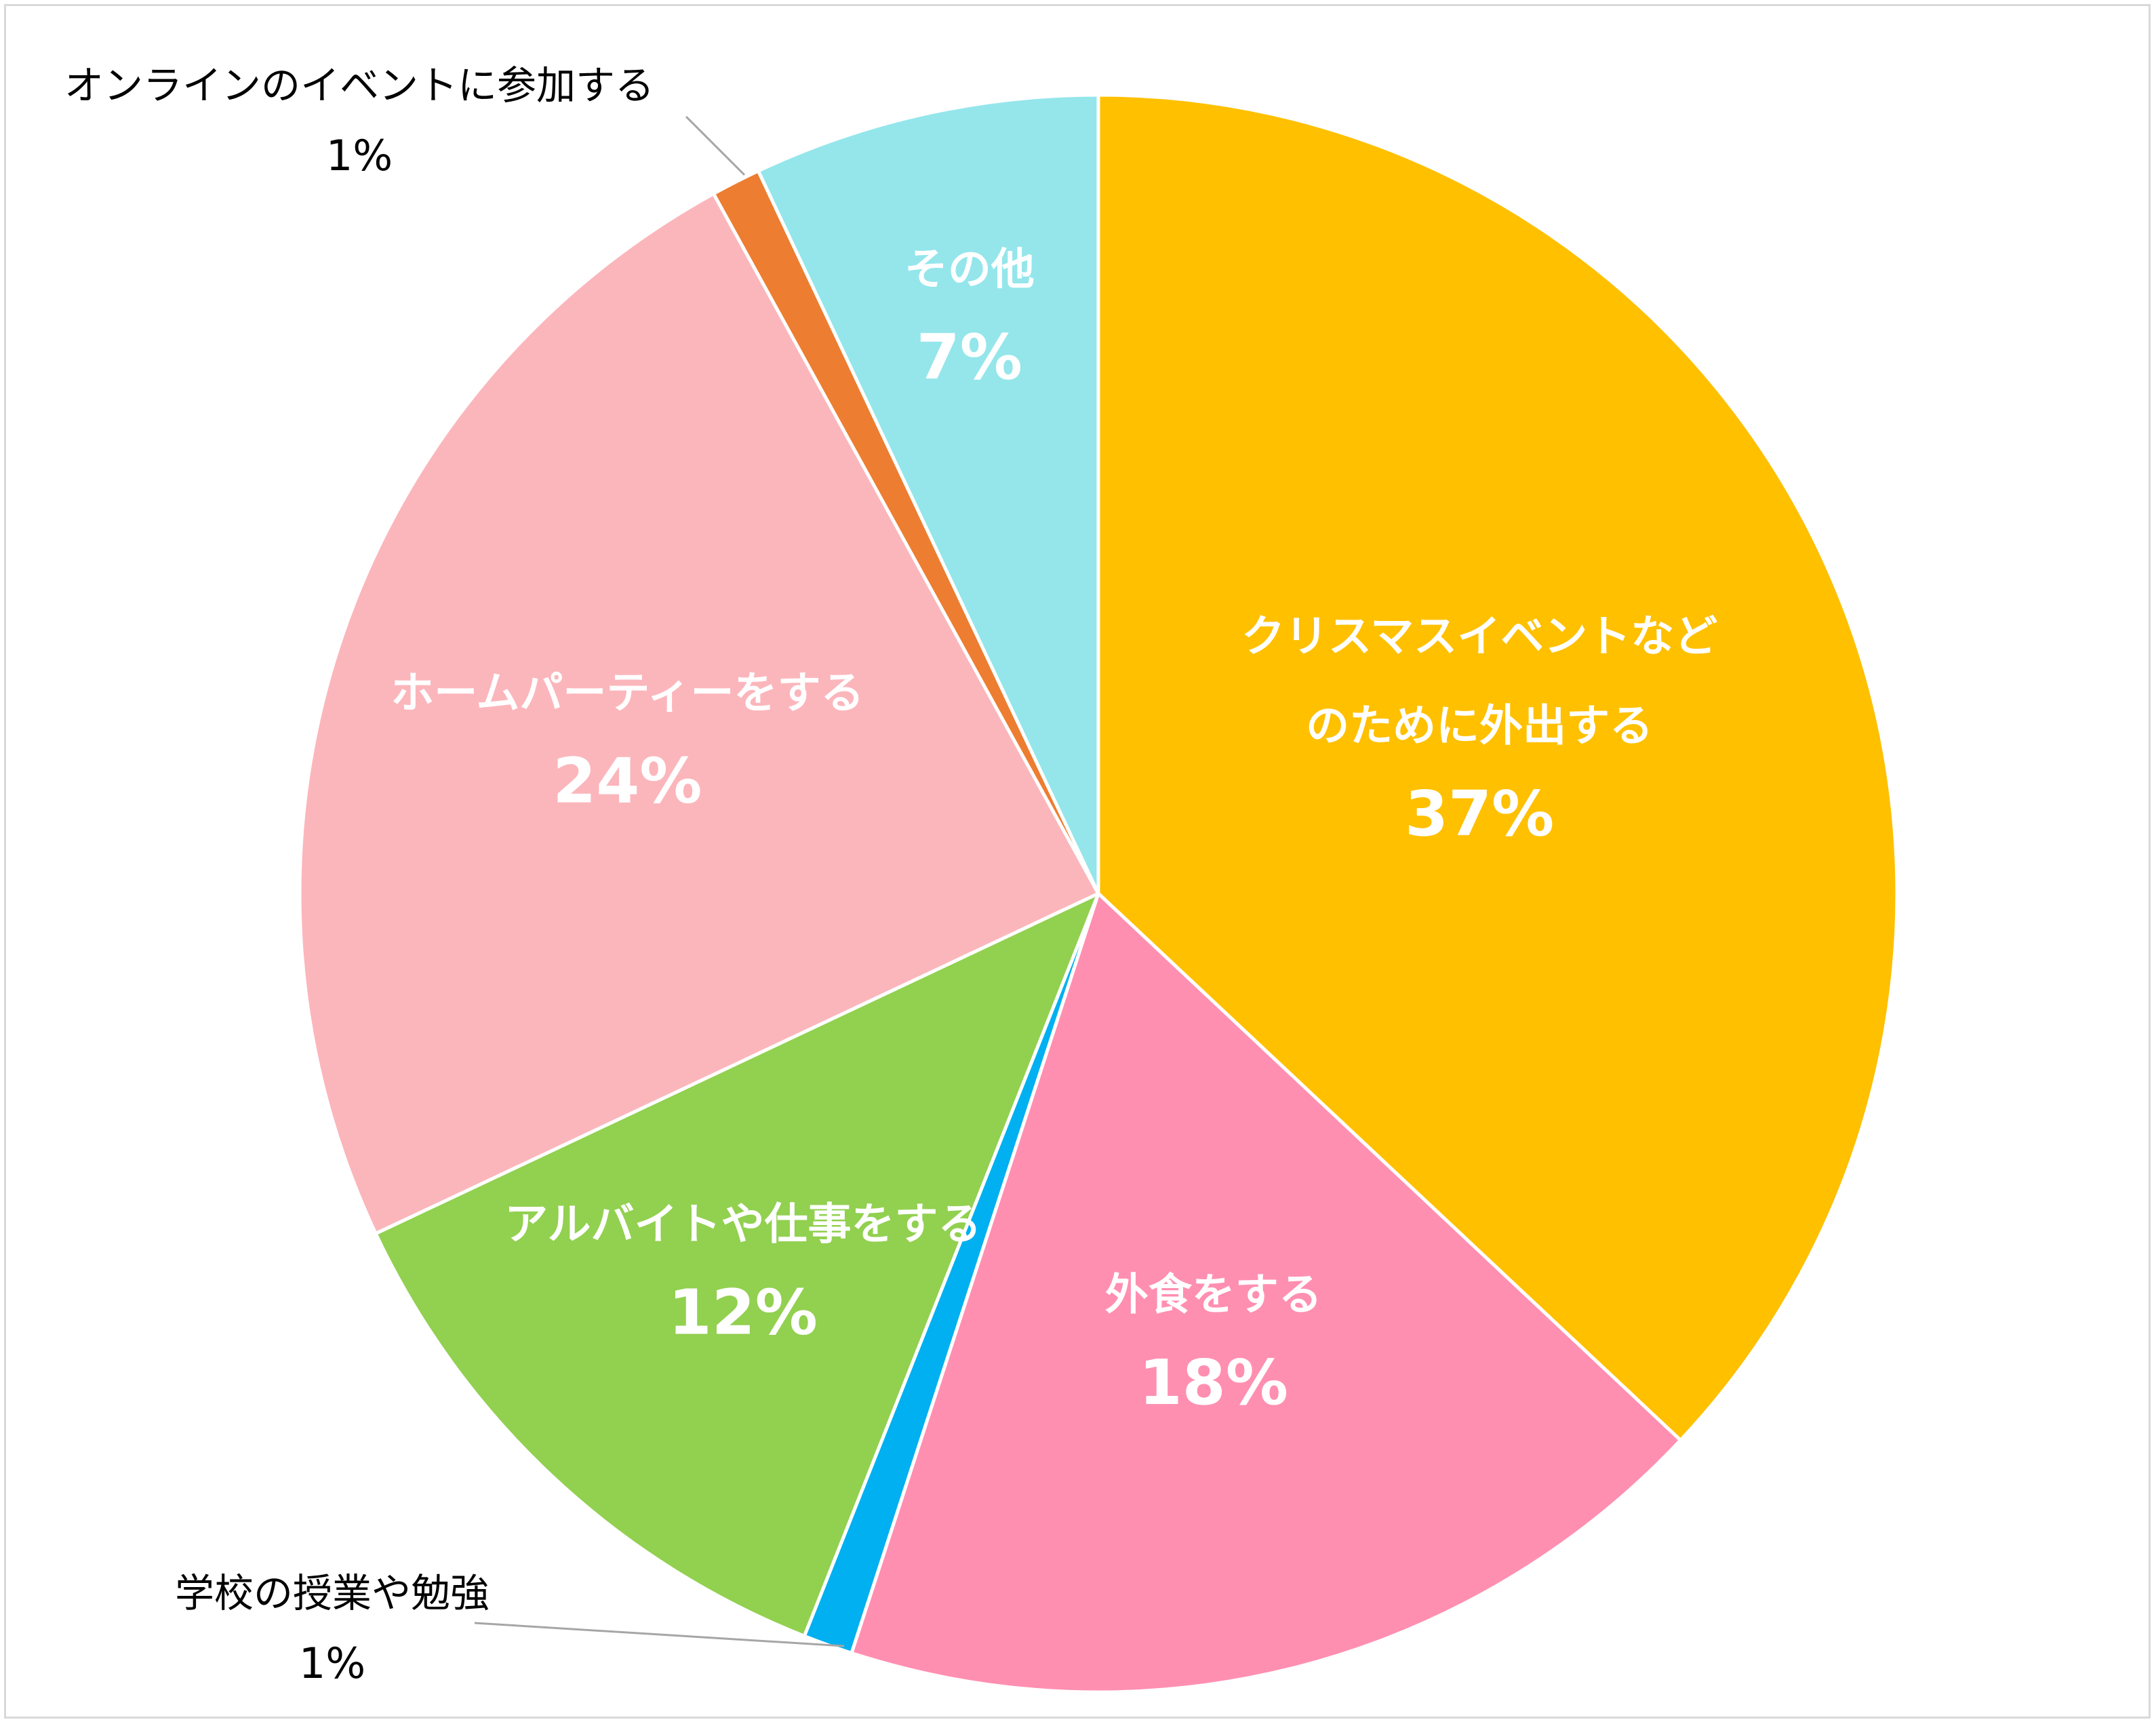  Describe the element at coordinates (332, 1593) in the screenshot. I see `slice-name-label: 学校の授業や勉強` at that location.